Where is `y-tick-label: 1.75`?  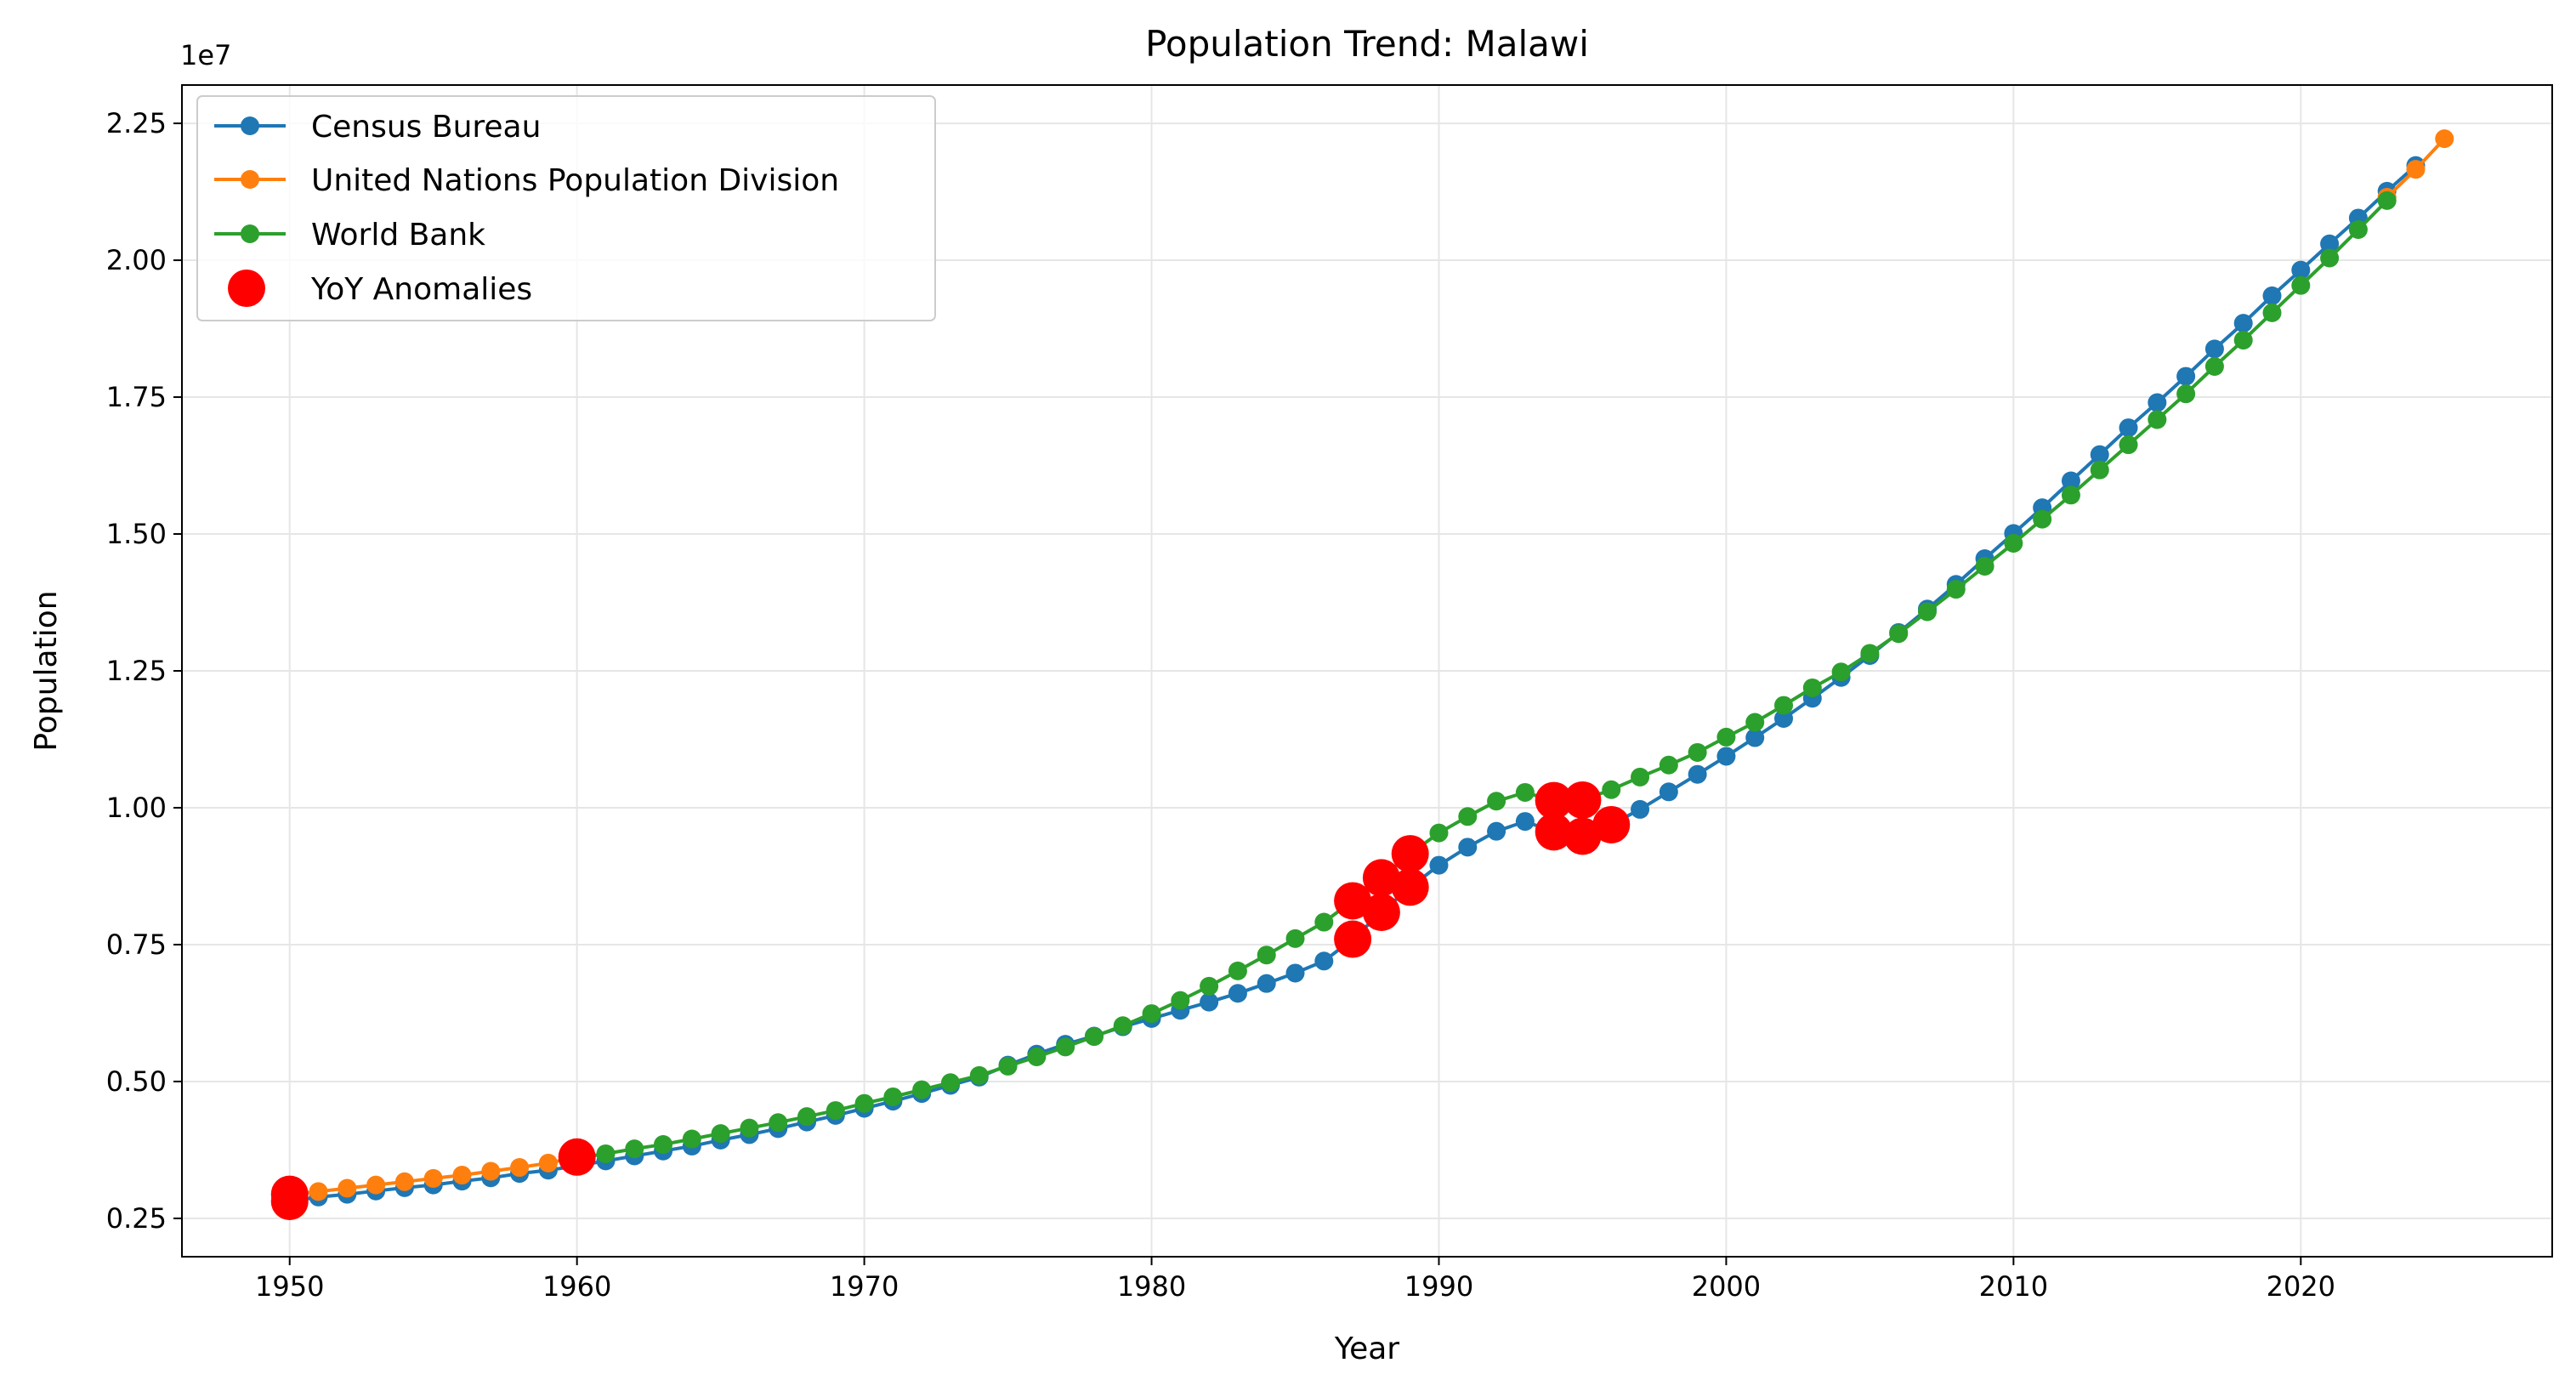
y-tick-label: 1.75 is located at coordinates (137, 397).